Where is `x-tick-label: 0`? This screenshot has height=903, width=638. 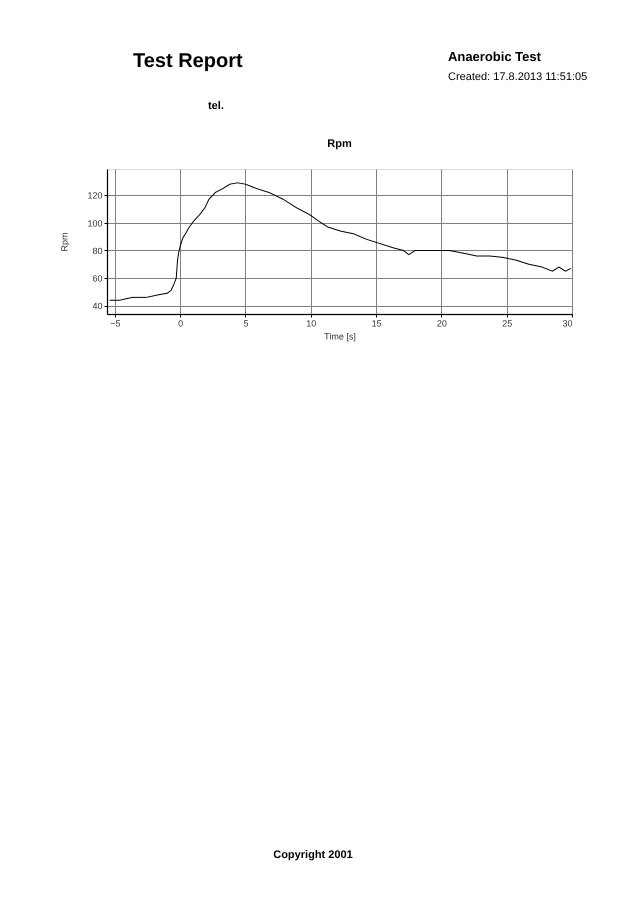 x-tick-label: 0 is located at coordinates (181, 323).